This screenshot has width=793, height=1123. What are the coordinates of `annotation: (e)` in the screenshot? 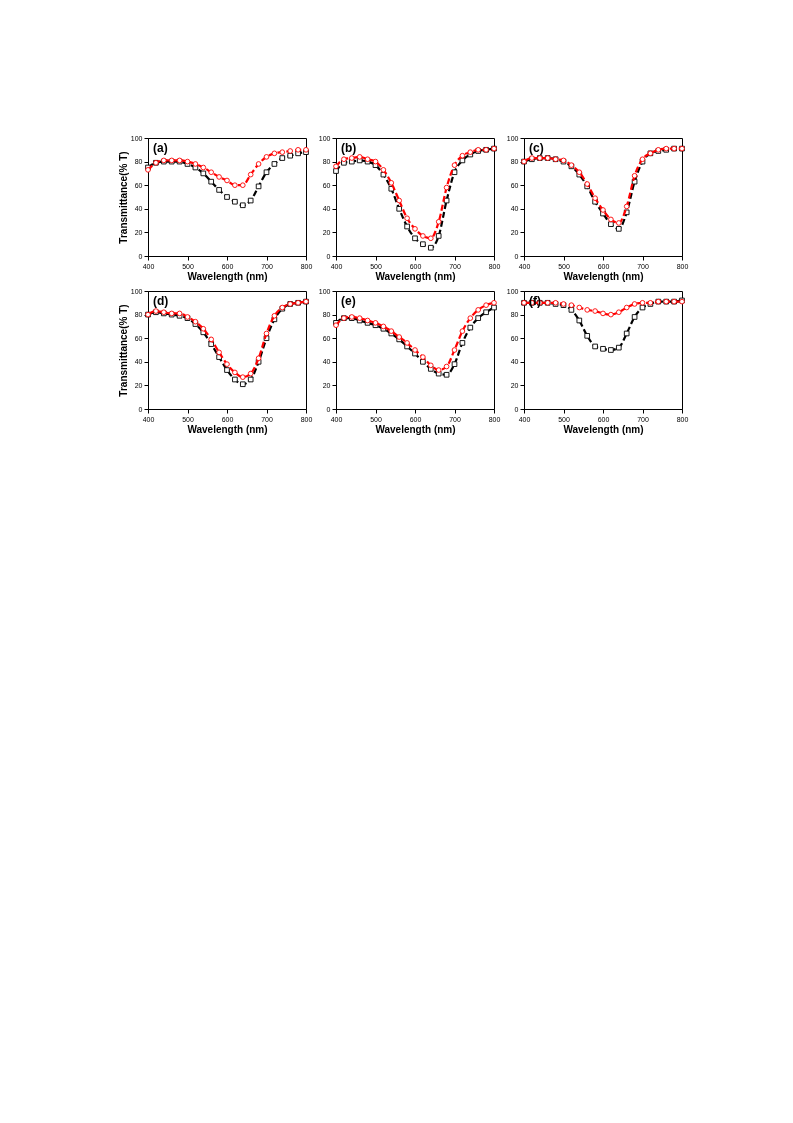 It's located at (348, 301).